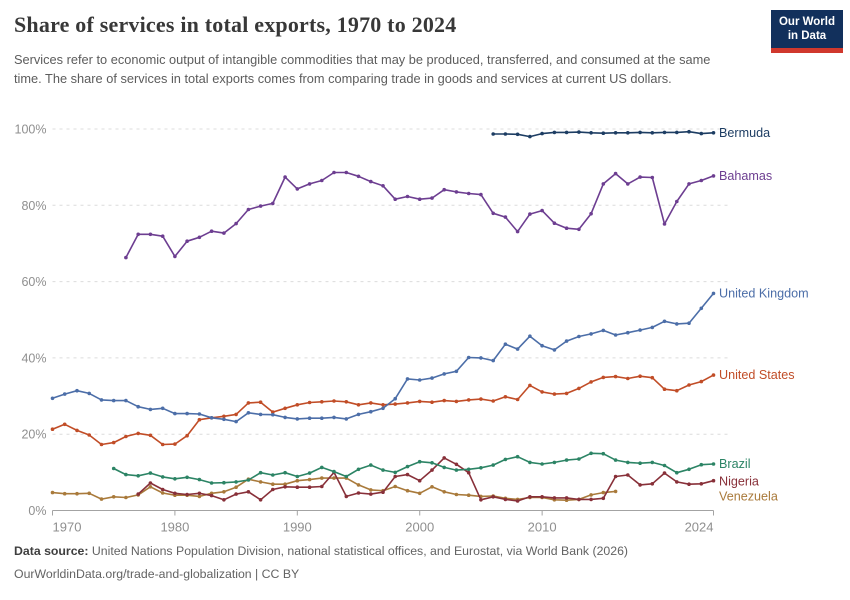  Describe the element at coordinates (744, 133) in the screenshot. I see `series-label-bermuda: Bermuda` at that location.